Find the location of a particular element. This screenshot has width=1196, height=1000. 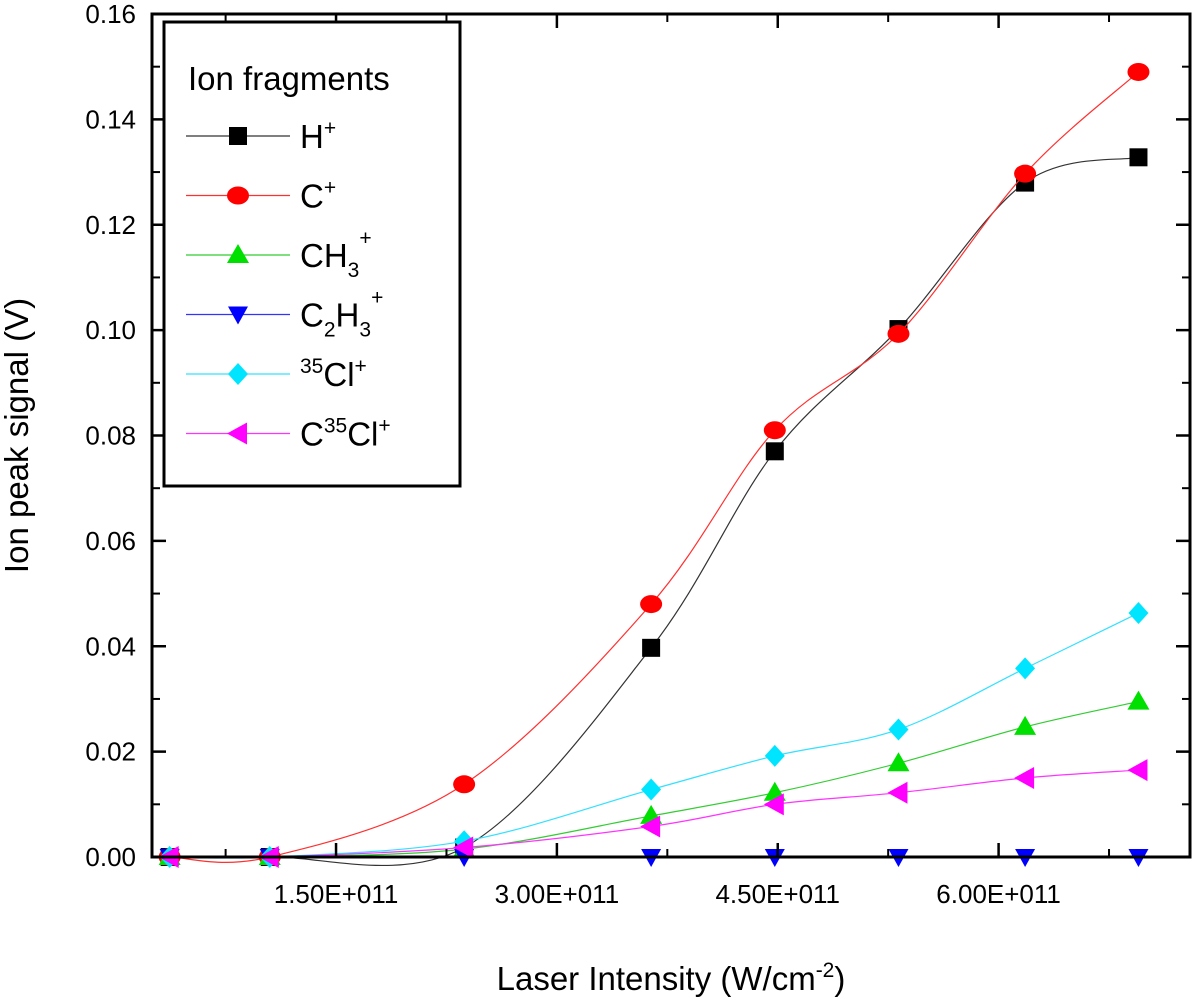

legend-item: 35Cl+ is located at coordinates (276, 374).